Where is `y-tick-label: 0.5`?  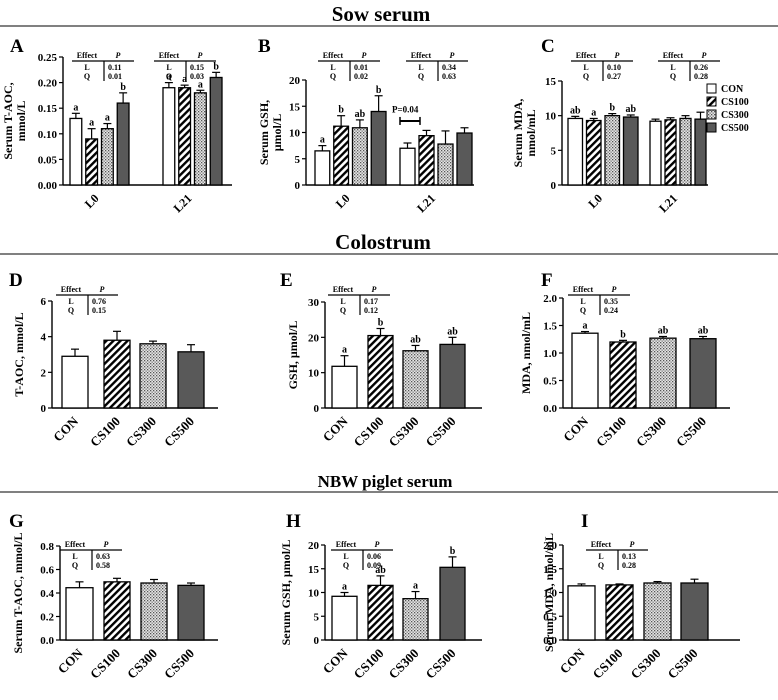
y-tick-label: 0.5 is located at coordinates (550, 617).